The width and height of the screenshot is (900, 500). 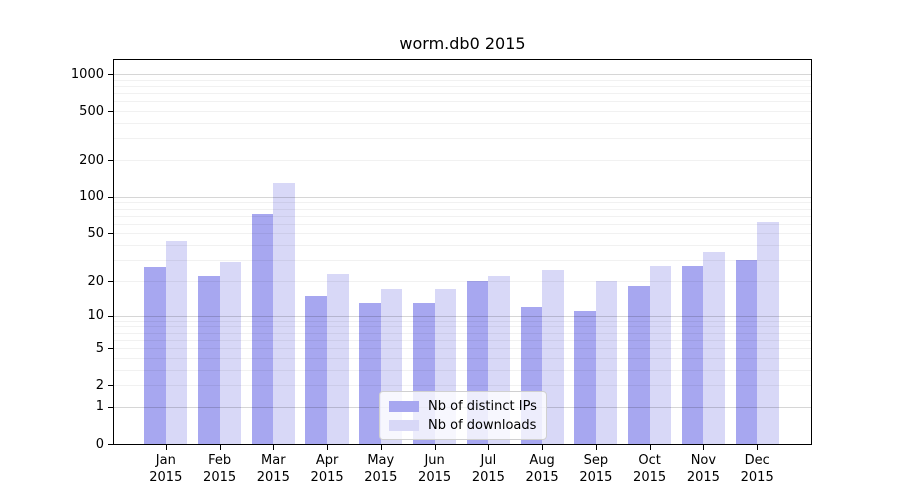 I want to click on bar-apr-downloads, so click(x=338, y=358).